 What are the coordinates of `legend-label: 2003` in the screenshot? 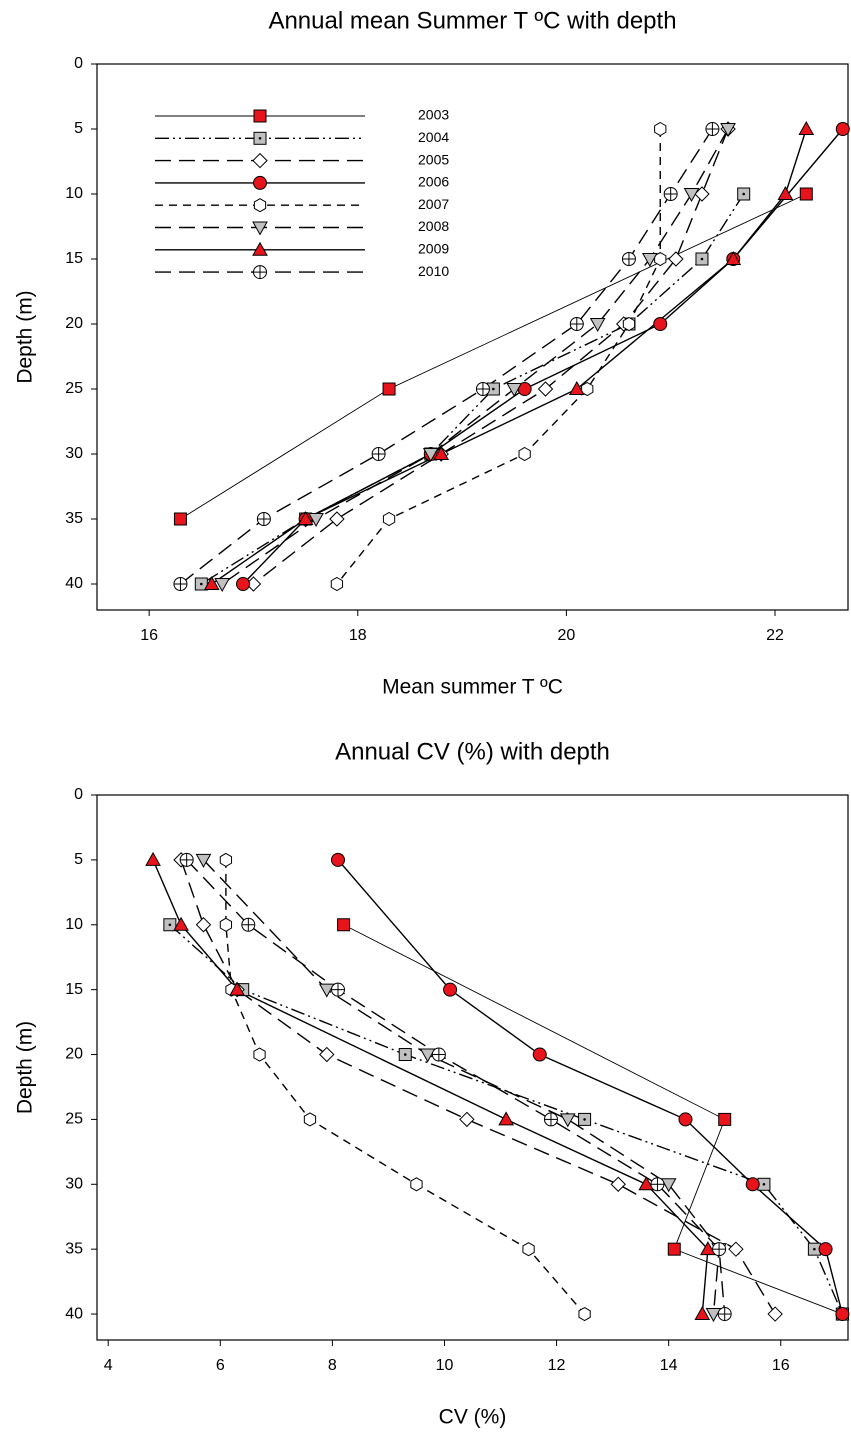 It's located at (433, 115).